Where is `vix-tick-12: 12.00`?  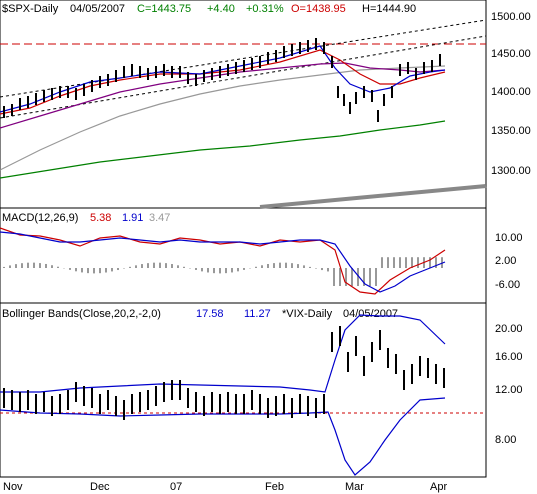 vix-tick-12: 12.00 is located at coordinates (509, 390).